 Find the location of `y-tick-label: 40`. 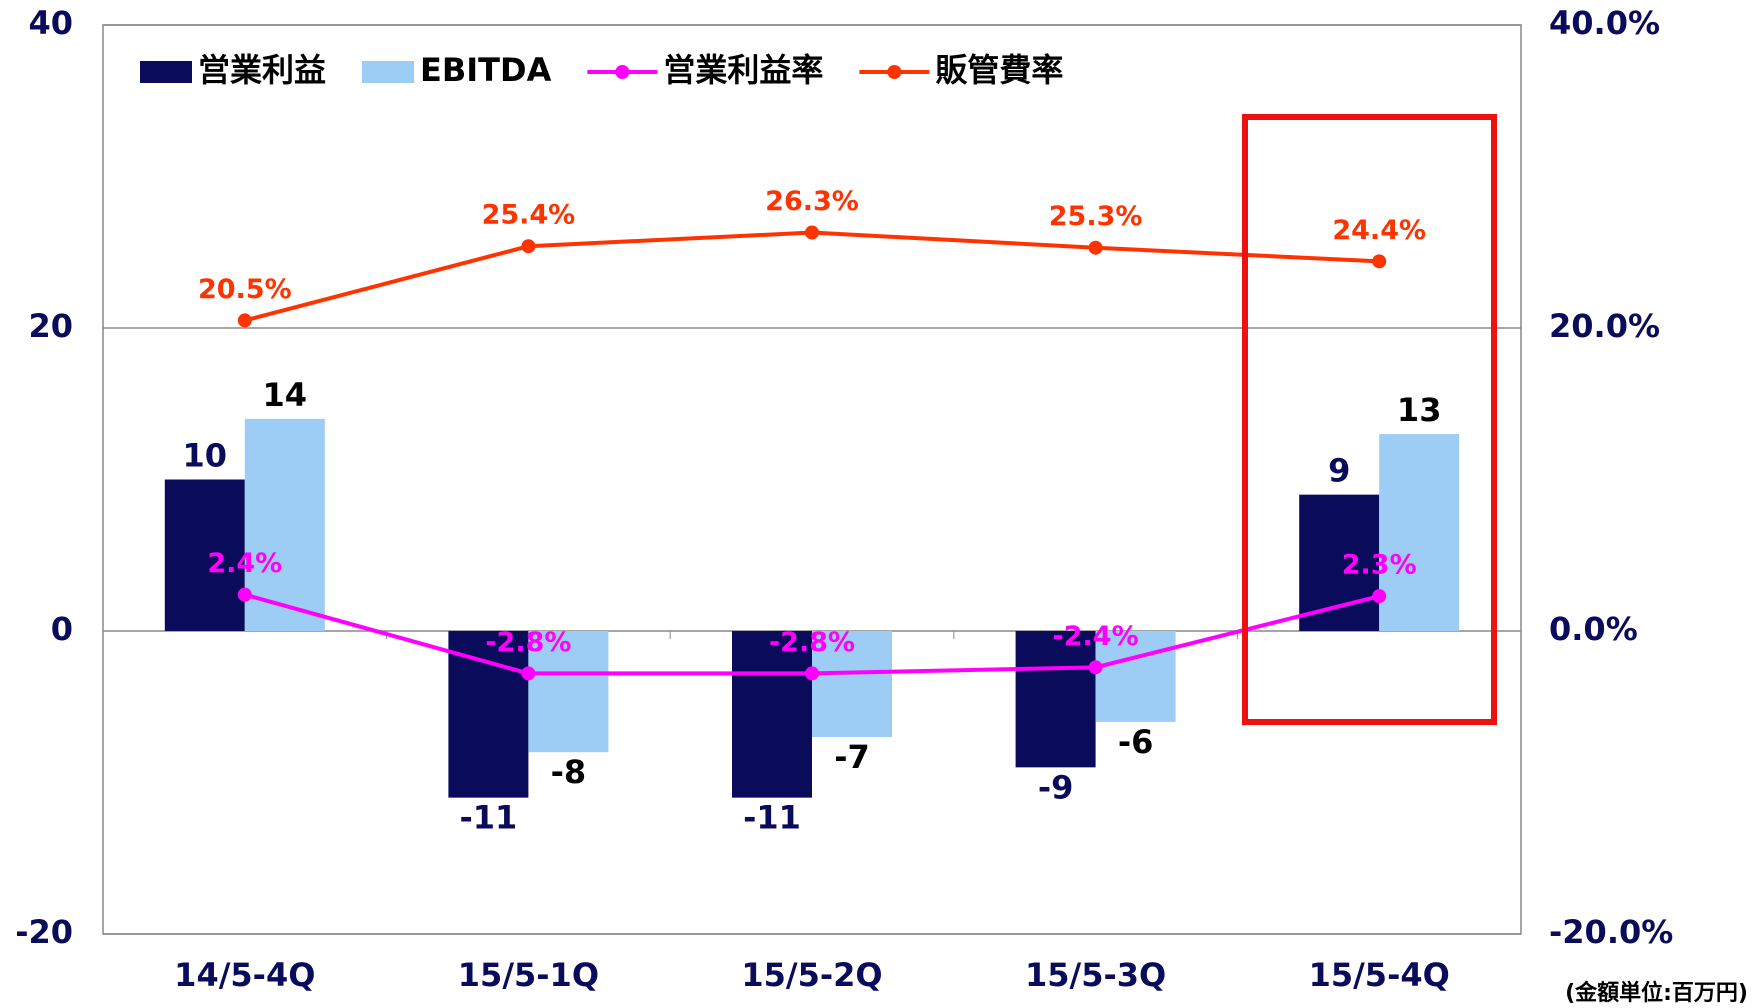

y-tick-label: 40 is located at coordinates (50, 23).